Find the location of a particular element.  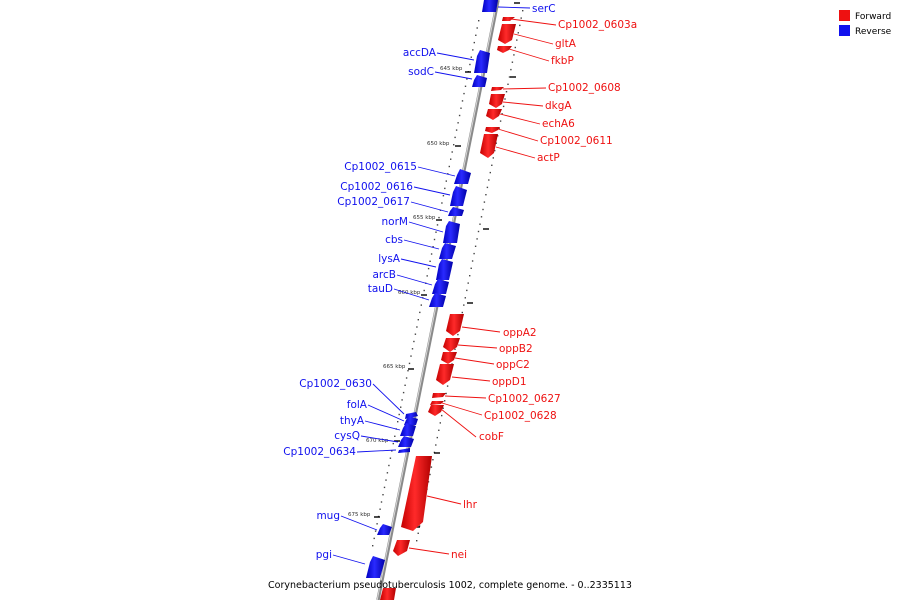

gene-label-Cp1002_0634: Cp1002_0634 is located at coordinates (319, 452).